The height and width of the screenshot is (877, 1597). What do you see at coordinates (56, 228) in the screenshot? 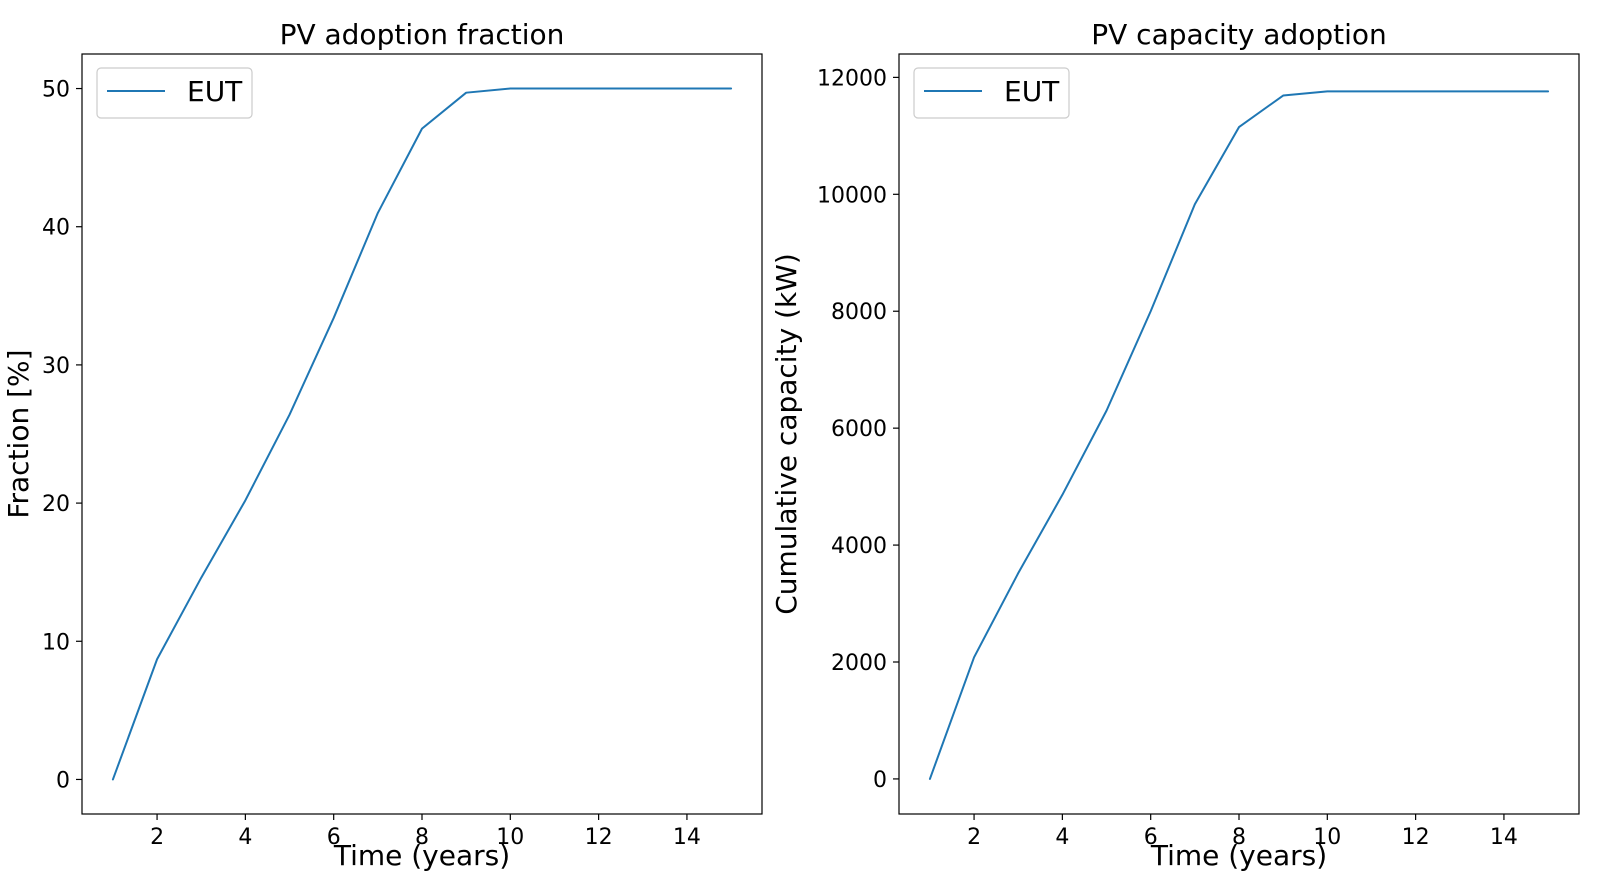
I see `y-tick-label: 40` at bounding box center [56, 228].